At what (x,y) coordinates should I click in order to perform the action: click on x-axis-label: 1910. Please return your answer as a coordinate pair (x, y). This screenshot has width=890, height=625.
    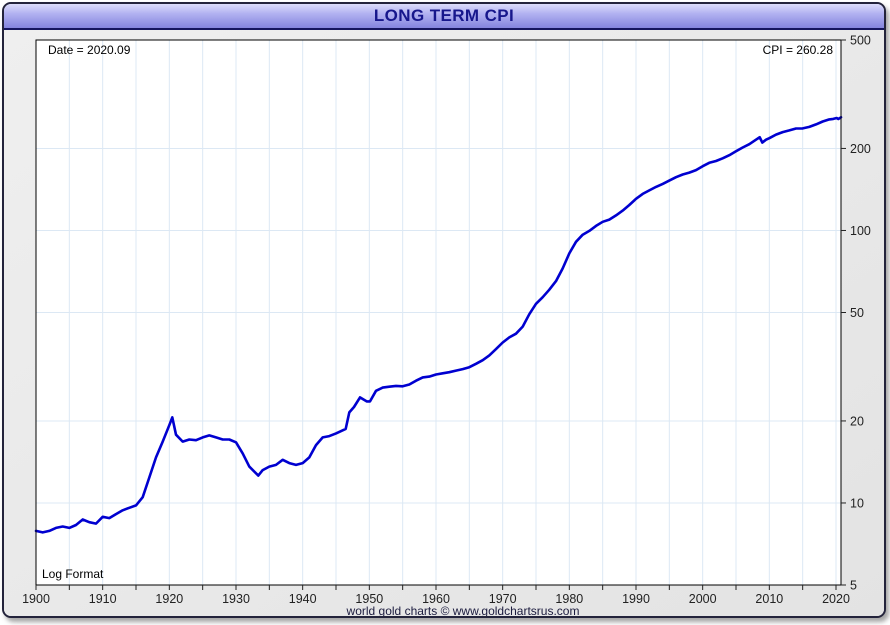
    Looking at the image, I should click on (103, 599).